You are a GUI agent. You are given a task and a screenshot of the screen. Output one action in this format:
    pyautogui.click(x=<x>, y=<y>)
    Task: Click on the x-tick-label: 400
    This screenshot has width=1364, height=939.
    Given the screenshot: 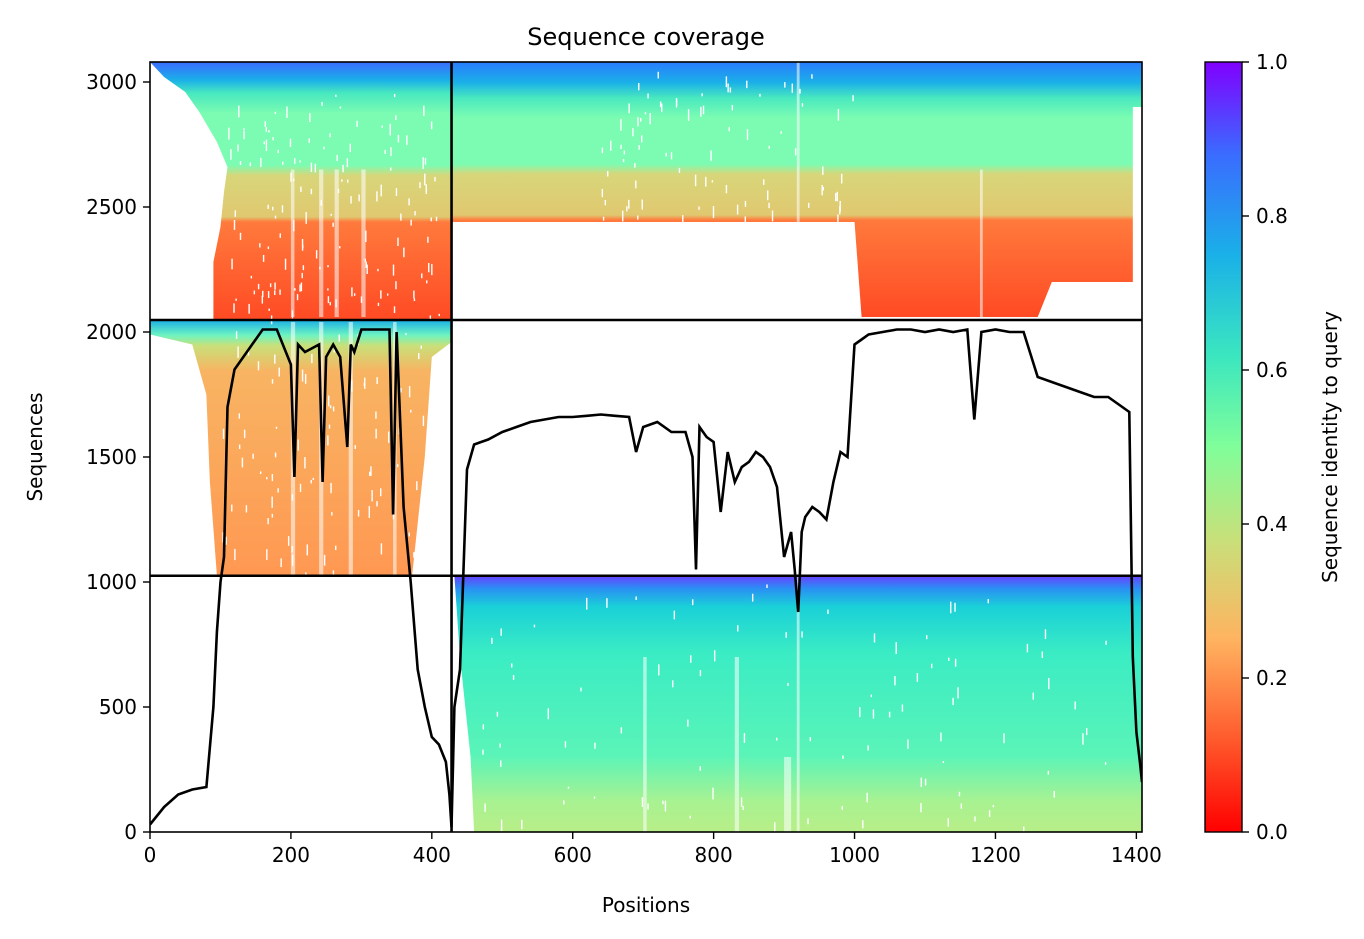 What is the action you would take?
    pyautogui.click(x=432, y=855)
    